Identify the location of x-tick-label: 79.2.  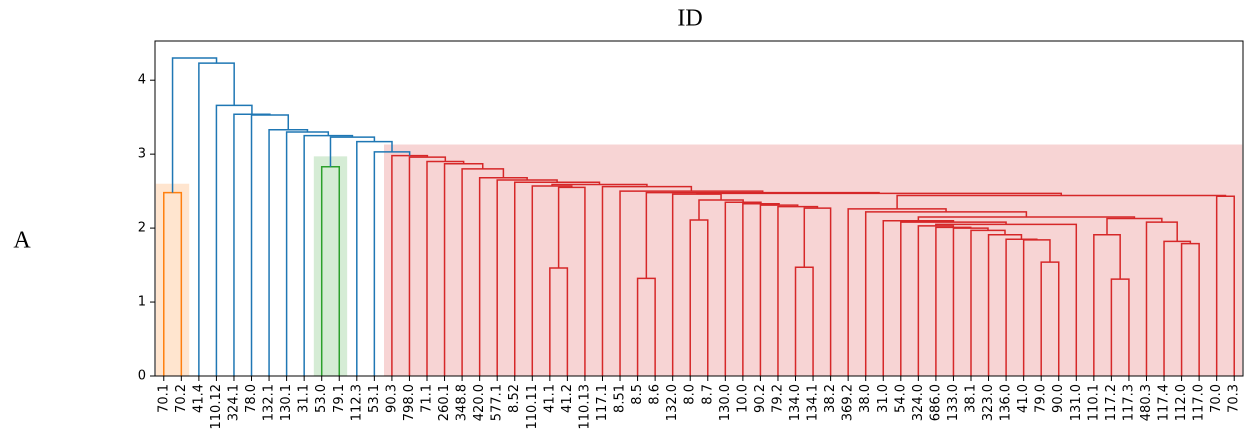
(777, 398).